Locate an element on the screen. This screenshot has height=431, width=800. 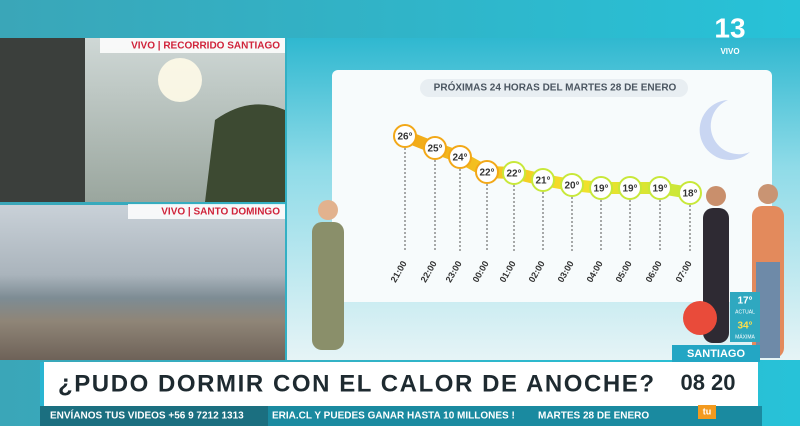
building is located at coordinates (42, 120).